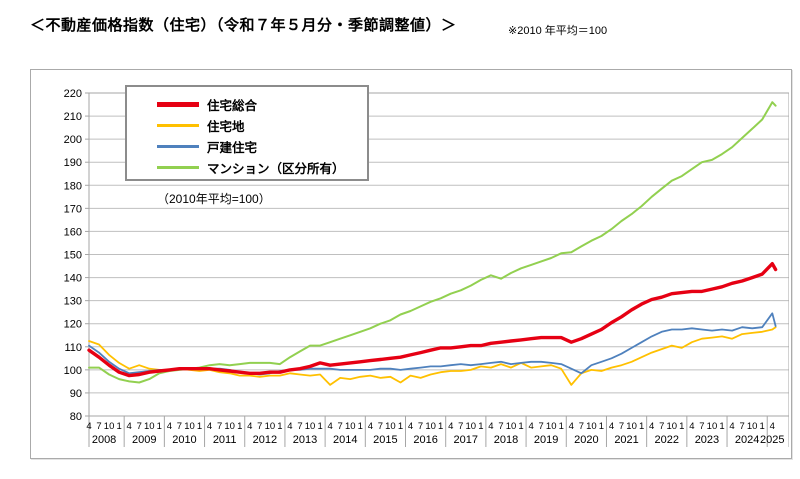 The height and width of the screenshot is (479, 800). Describe the element at coordinates (178, 104) in the screenshot. I see `legend-swatch-red` at that location.